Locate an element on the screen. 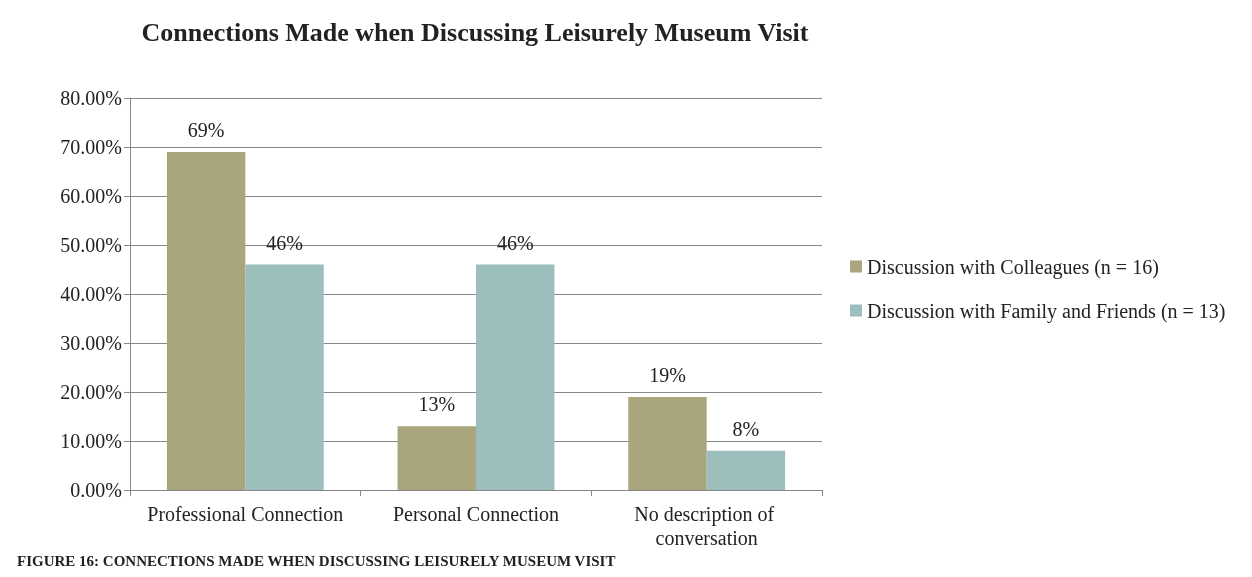 This screenshot has height=577, width=1252. chart-title: Connections Made when Discussing Leisurely Museum Visit is located at coordinates (475, 32).